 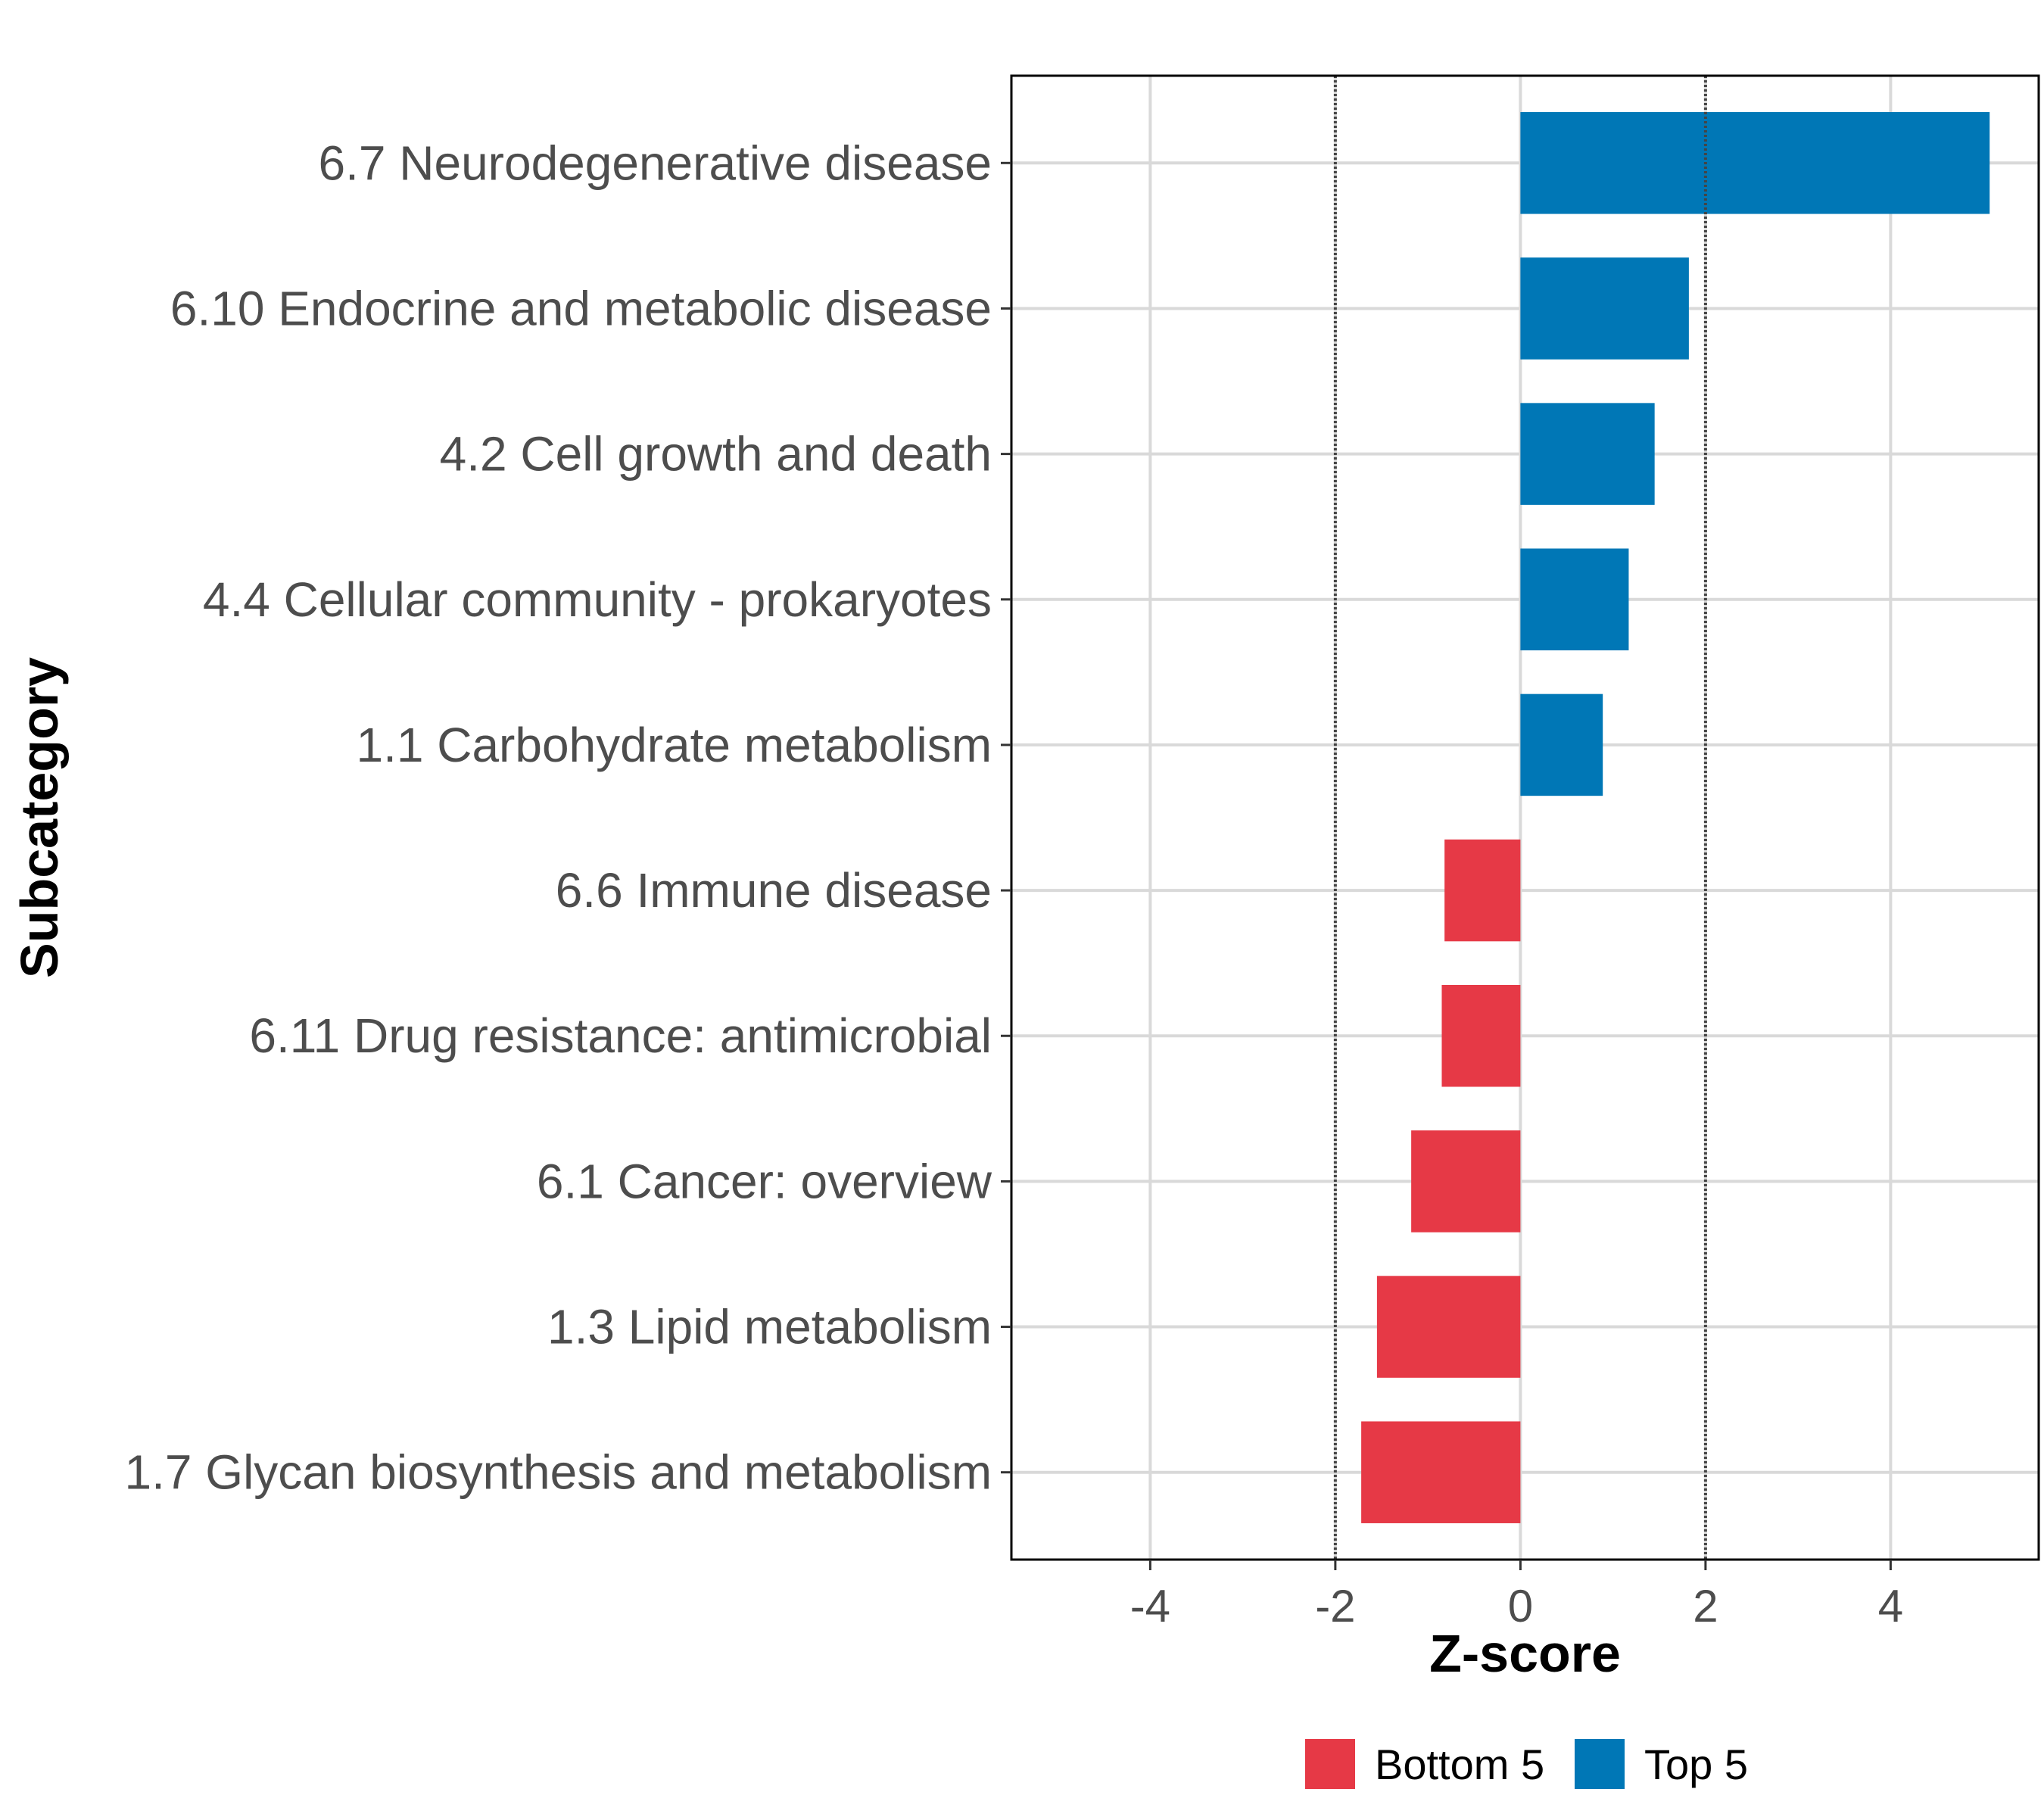 I want to click on x-tick-label: -4, so click(x=1150, y=1606).